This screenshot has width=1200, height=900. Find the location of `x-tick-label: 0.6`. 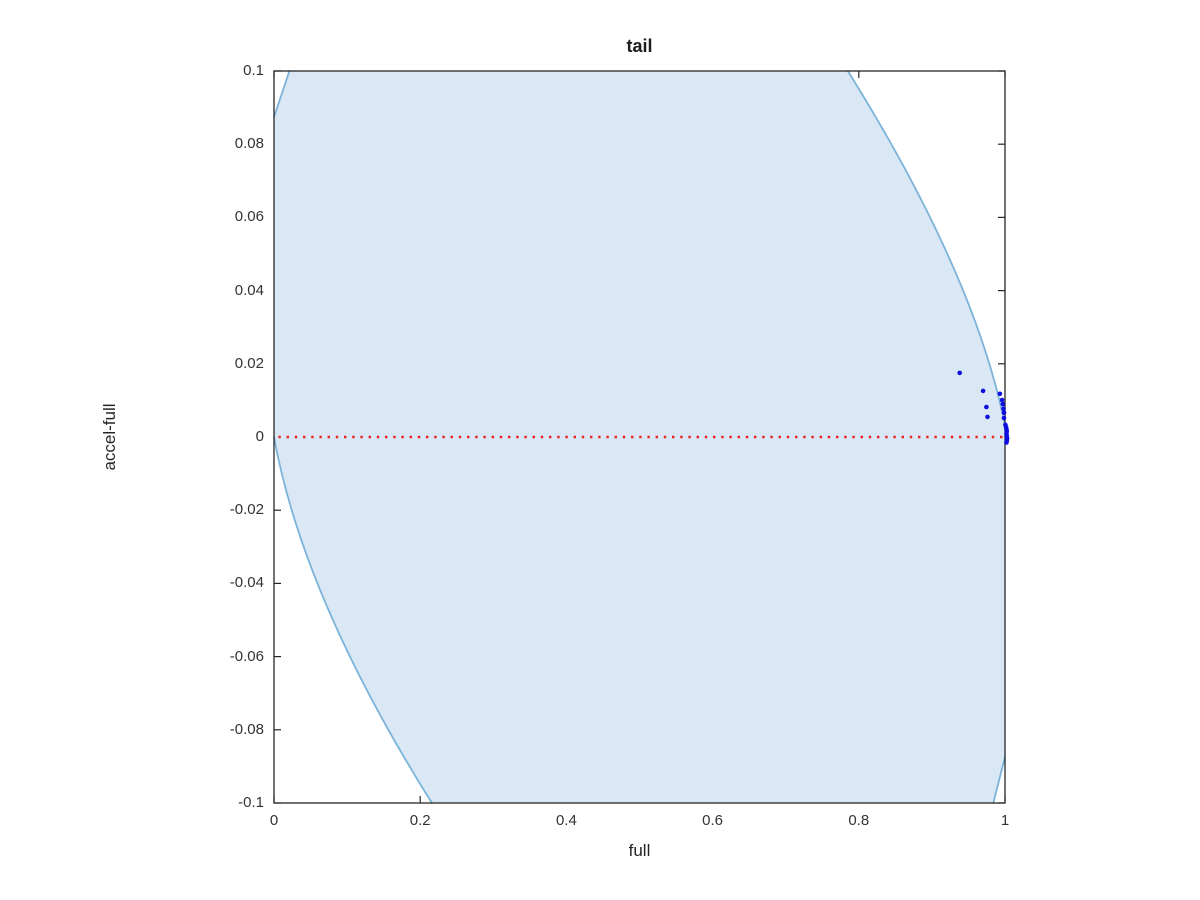

x-tick-label: 0.6 is located at coordinates (713, 820).